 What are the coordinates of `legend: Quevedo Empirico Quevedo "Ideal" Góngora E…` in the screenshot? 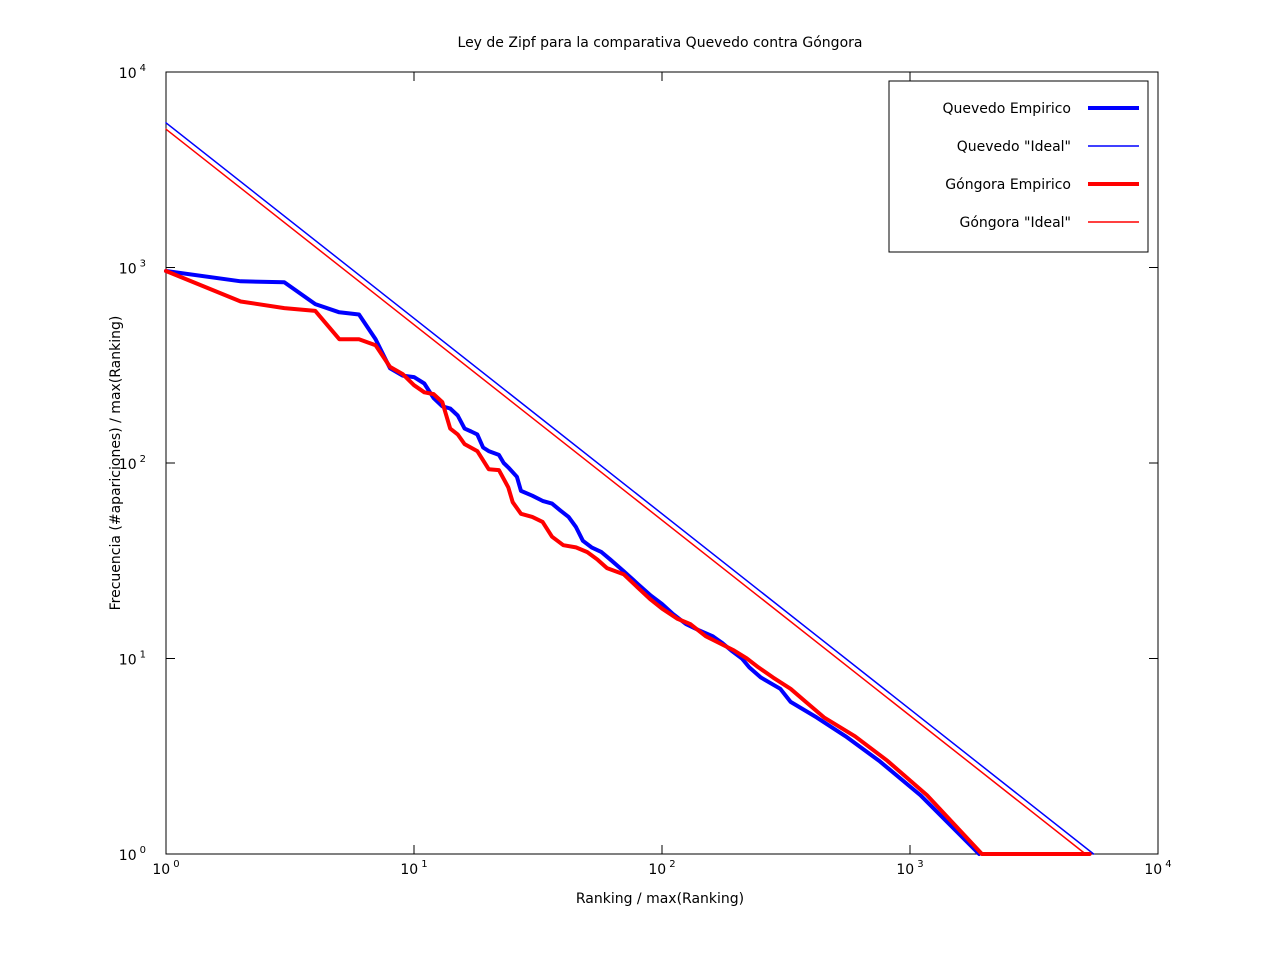 It's located at (1018, 166).